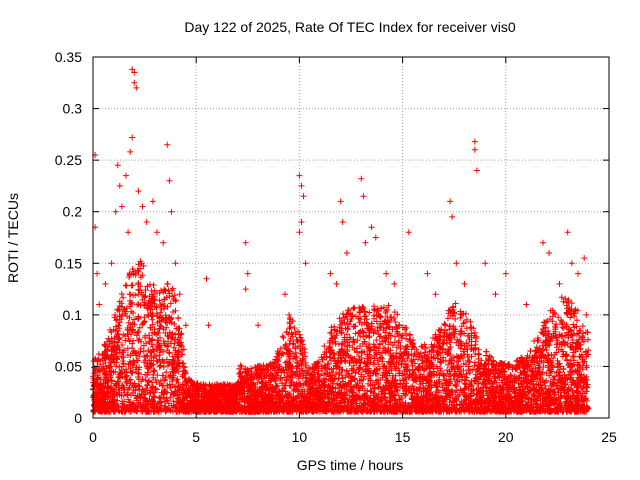 The height and width of the screenshot is (480, 640). I want to click on x-axis-label: GPS time / hours, so click(350, 465).